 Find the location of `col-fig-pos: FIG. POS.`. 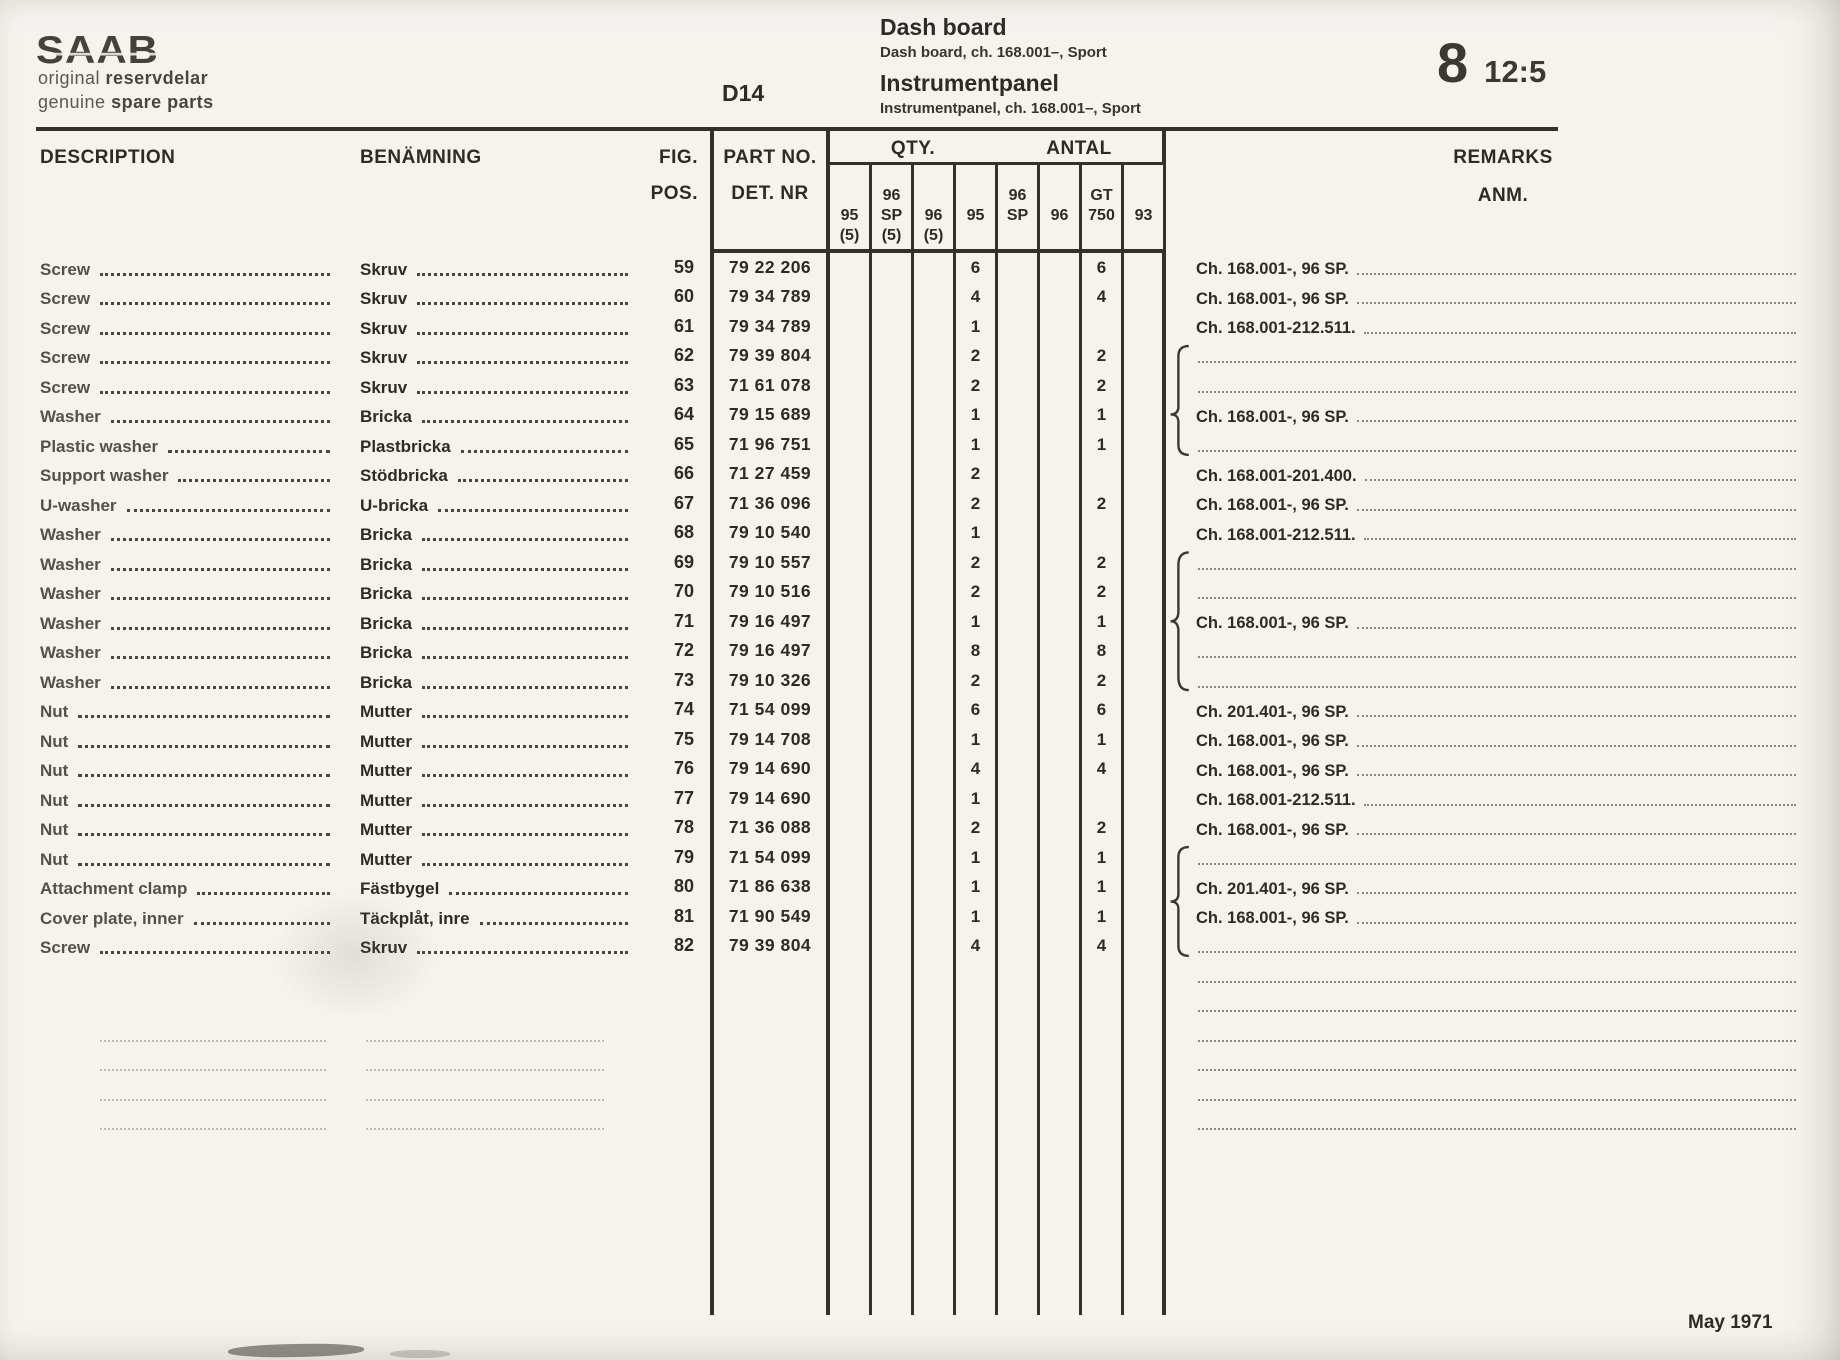

col-fig-pos: FIG. POS. is located at coordinates (677, 192).